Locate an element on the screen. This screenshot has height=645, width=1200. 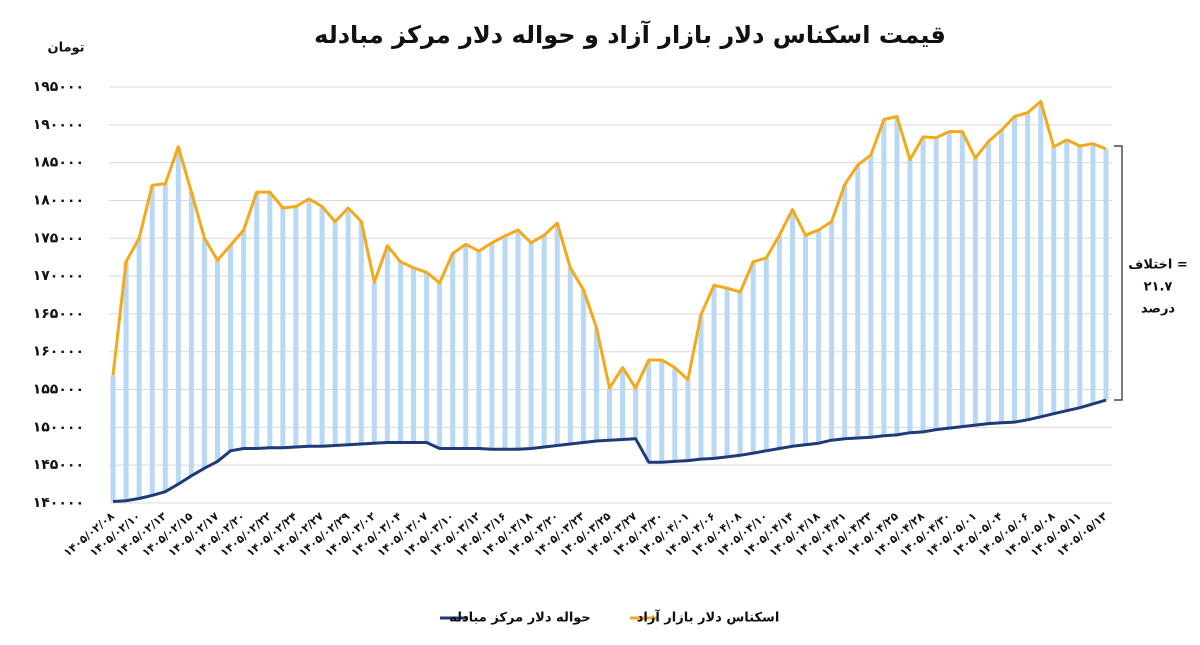
annotation-text: ۲۱.۷ is located at coordinates (1158, 287).